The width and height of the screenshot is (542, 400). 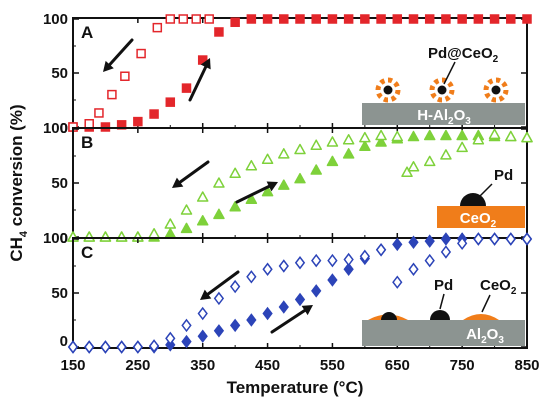 I want to click on x-axis-title: Temperature (°C), so click(x=295, y=387).